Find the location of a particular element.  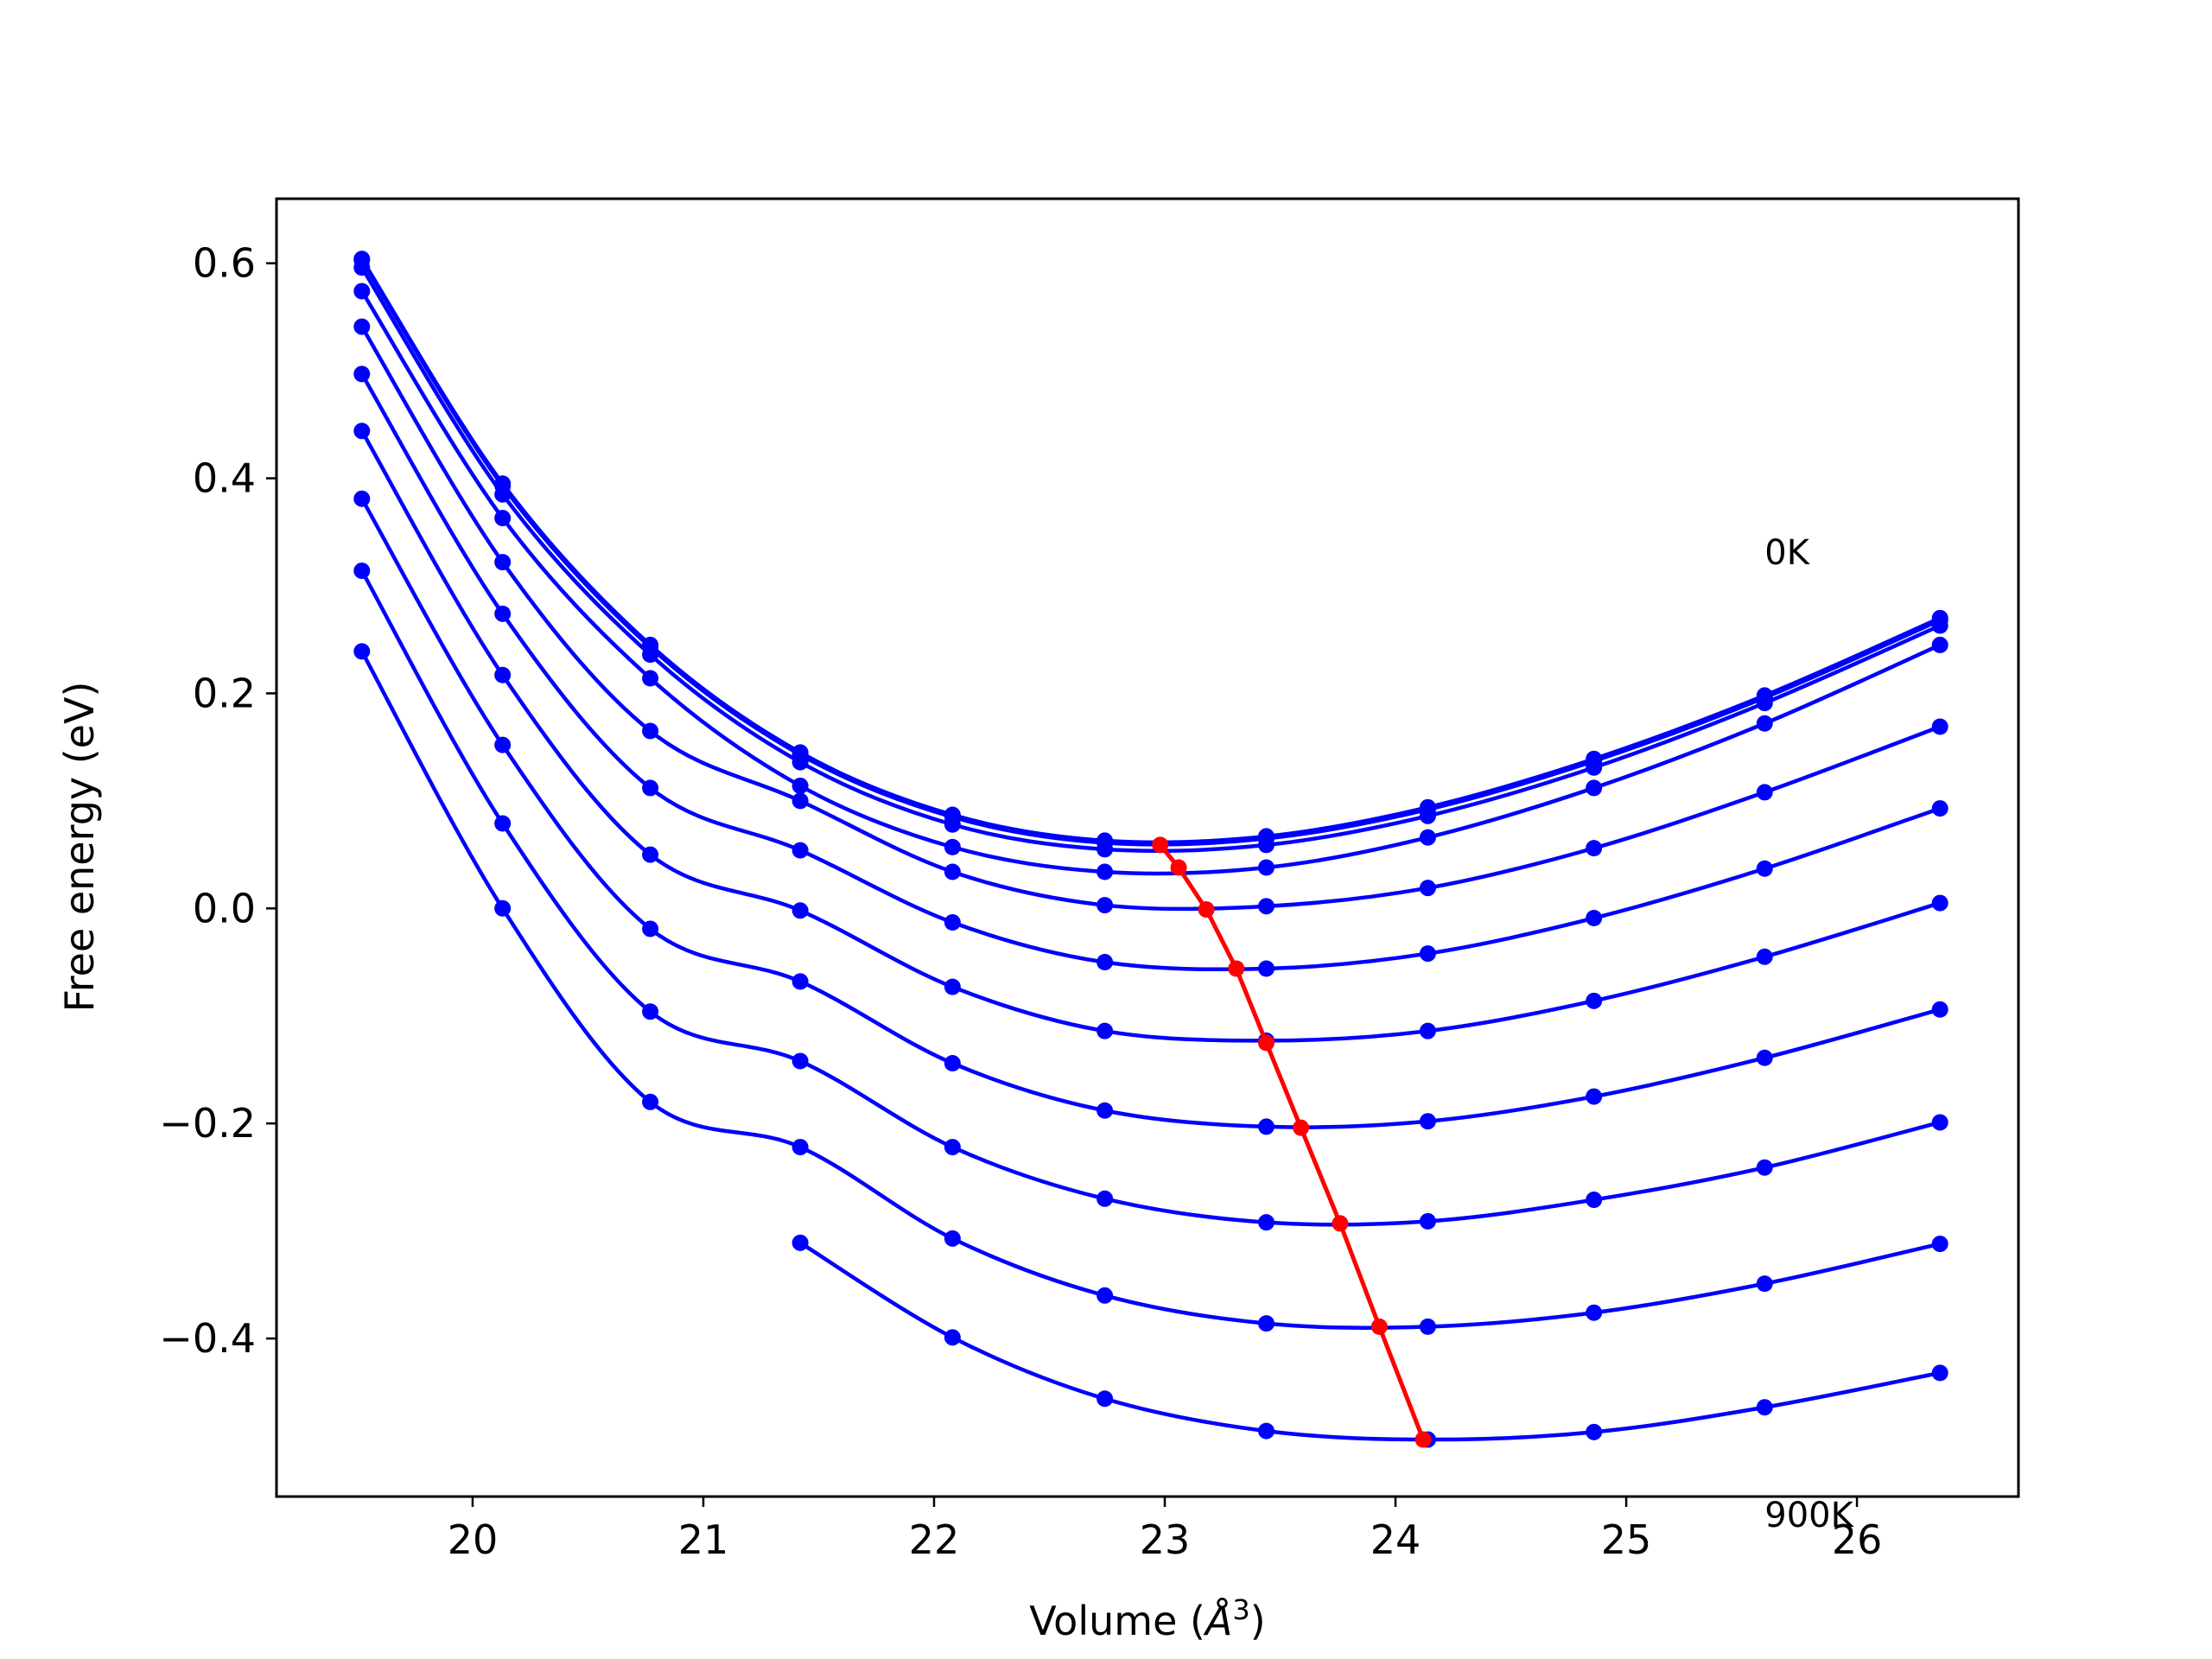

y-tick-label: −0.2 is located at coordinates (207, 1123).